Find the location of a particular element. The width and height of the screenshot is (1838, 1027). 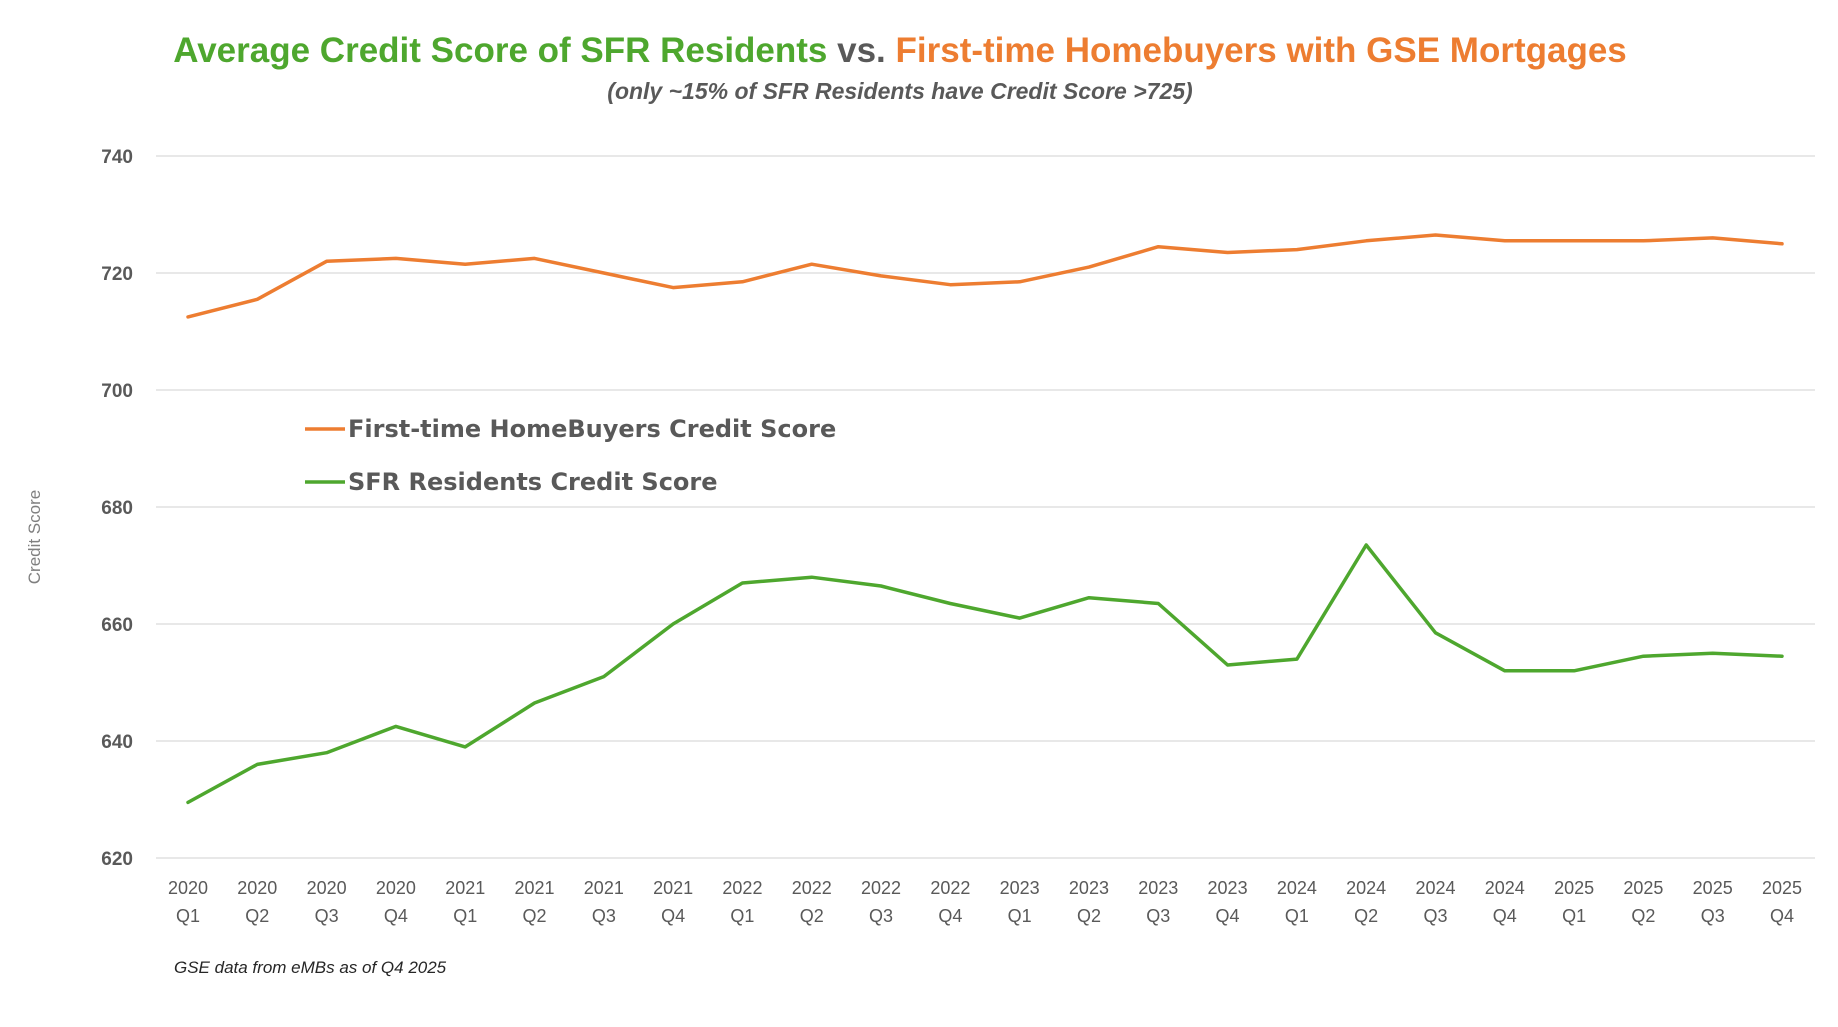

y-tick-label: 640 is located at coordinates (117, 742).